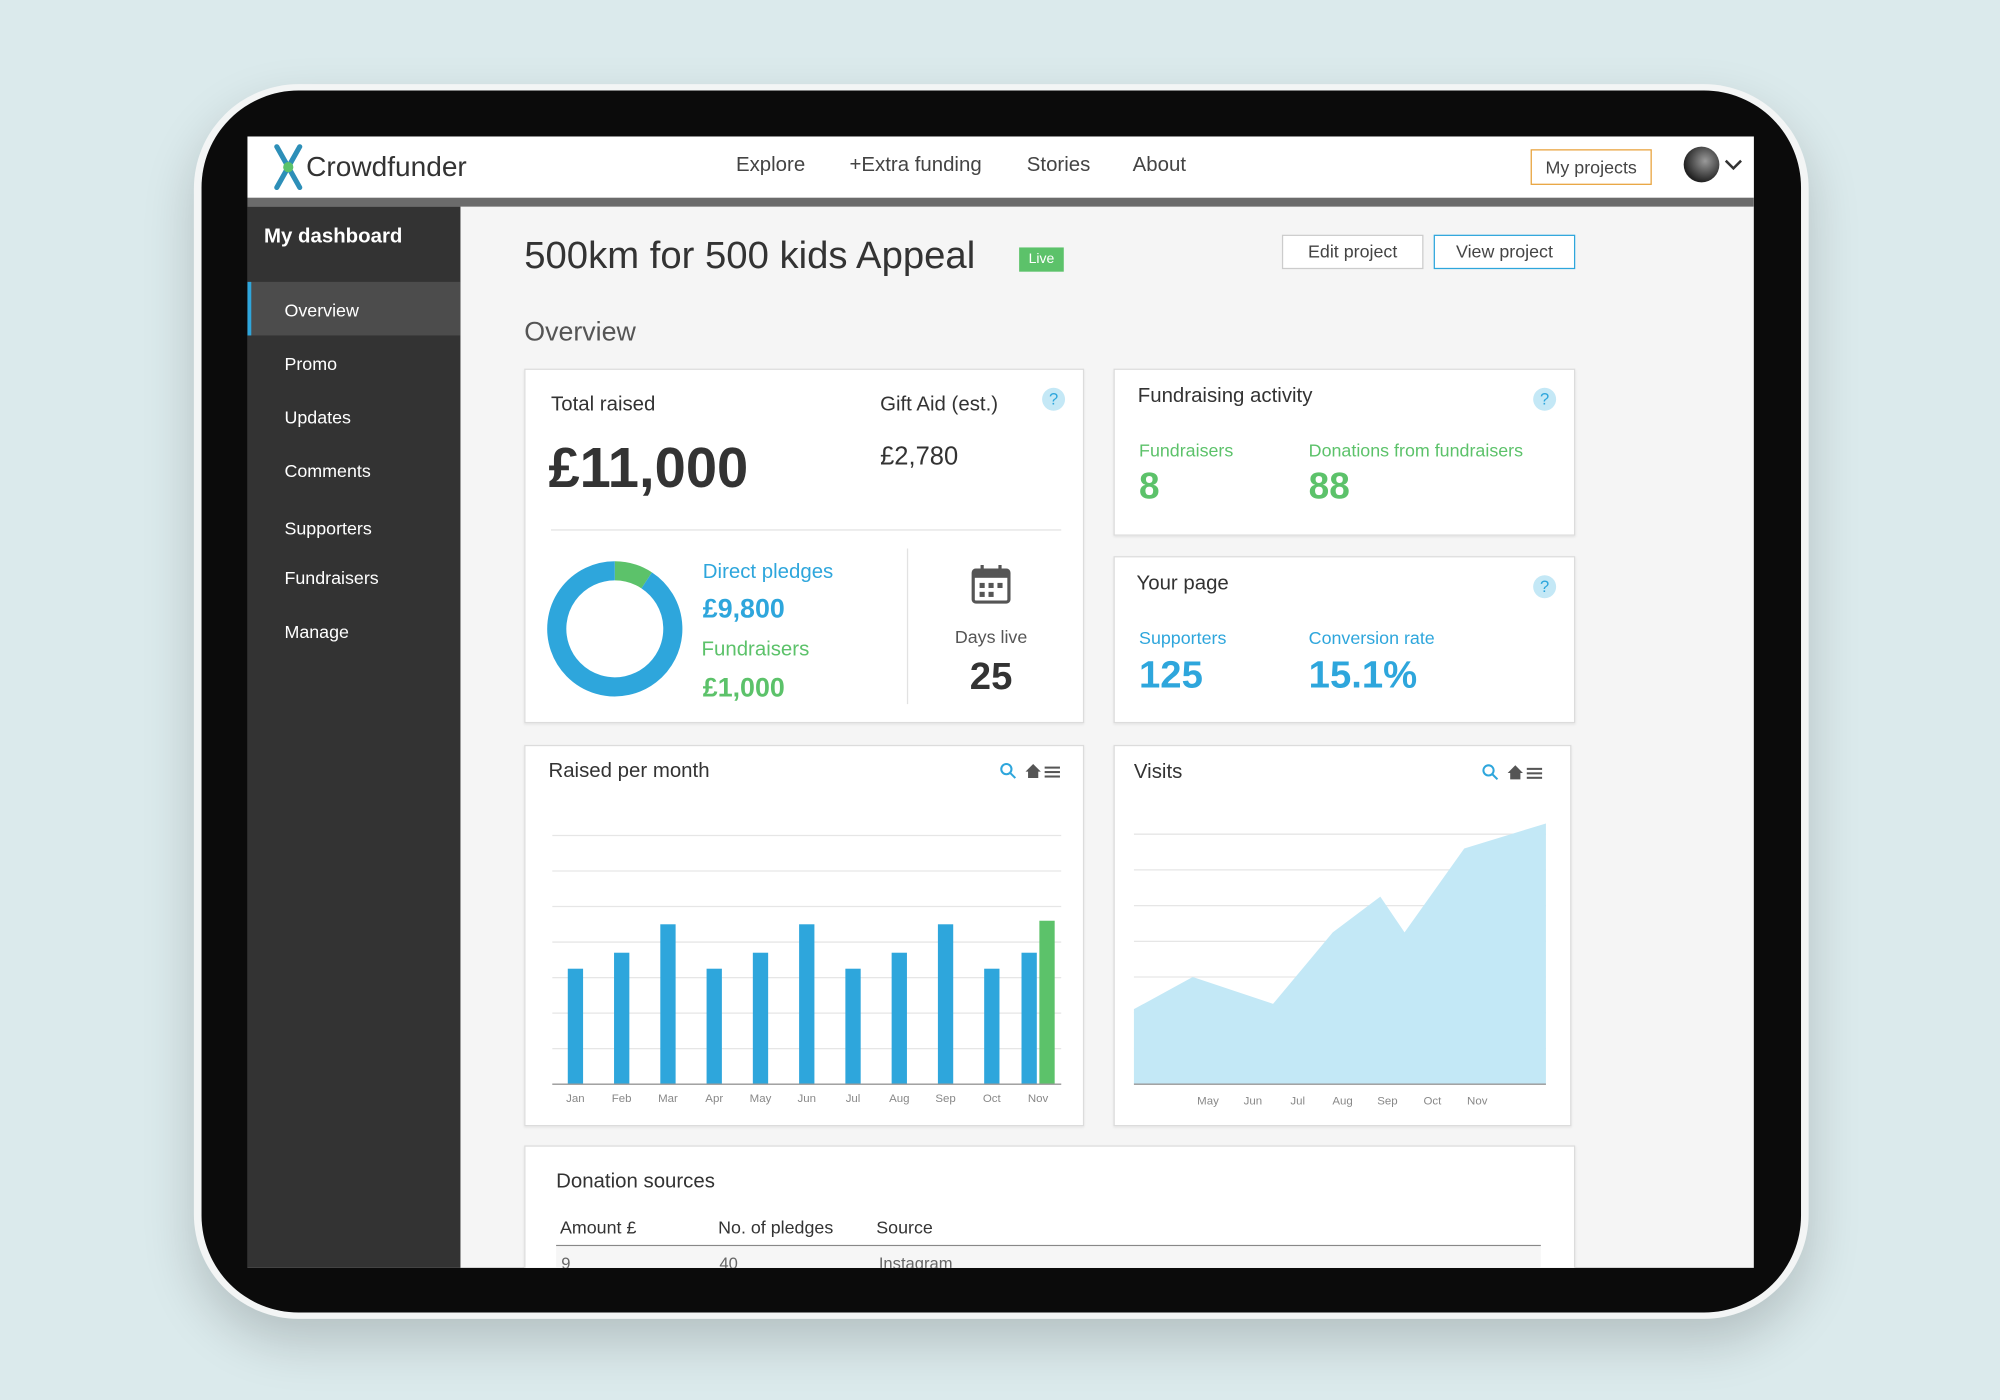 This screenshot has height=1400, width=2000. Describe the element at coordinates (1058, 165) in the screenshot. I see `nav-link: Stories` at that location.